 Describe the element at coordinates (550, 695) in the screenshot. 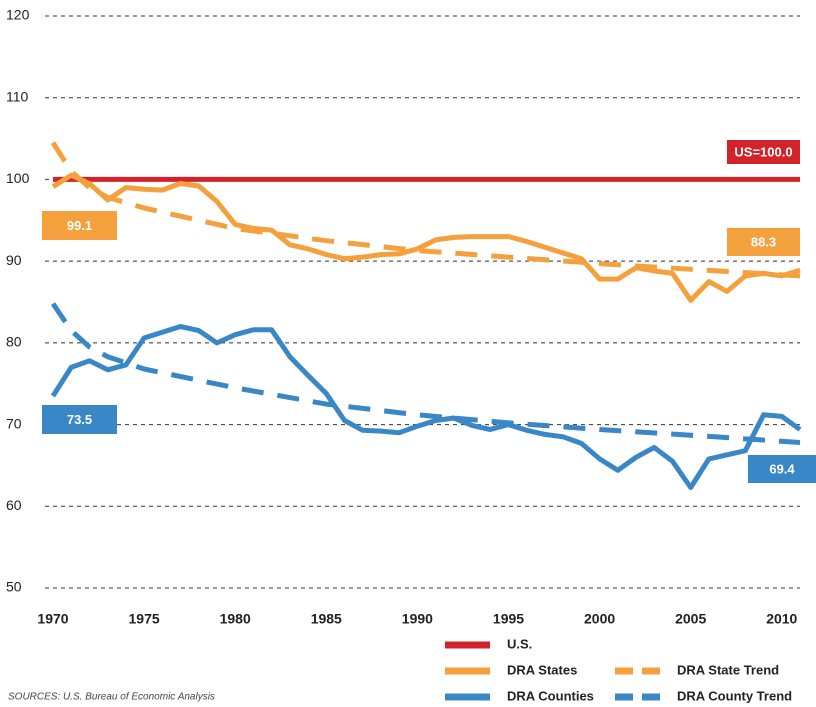

I see `legend-label: DRA Counties` at that location.